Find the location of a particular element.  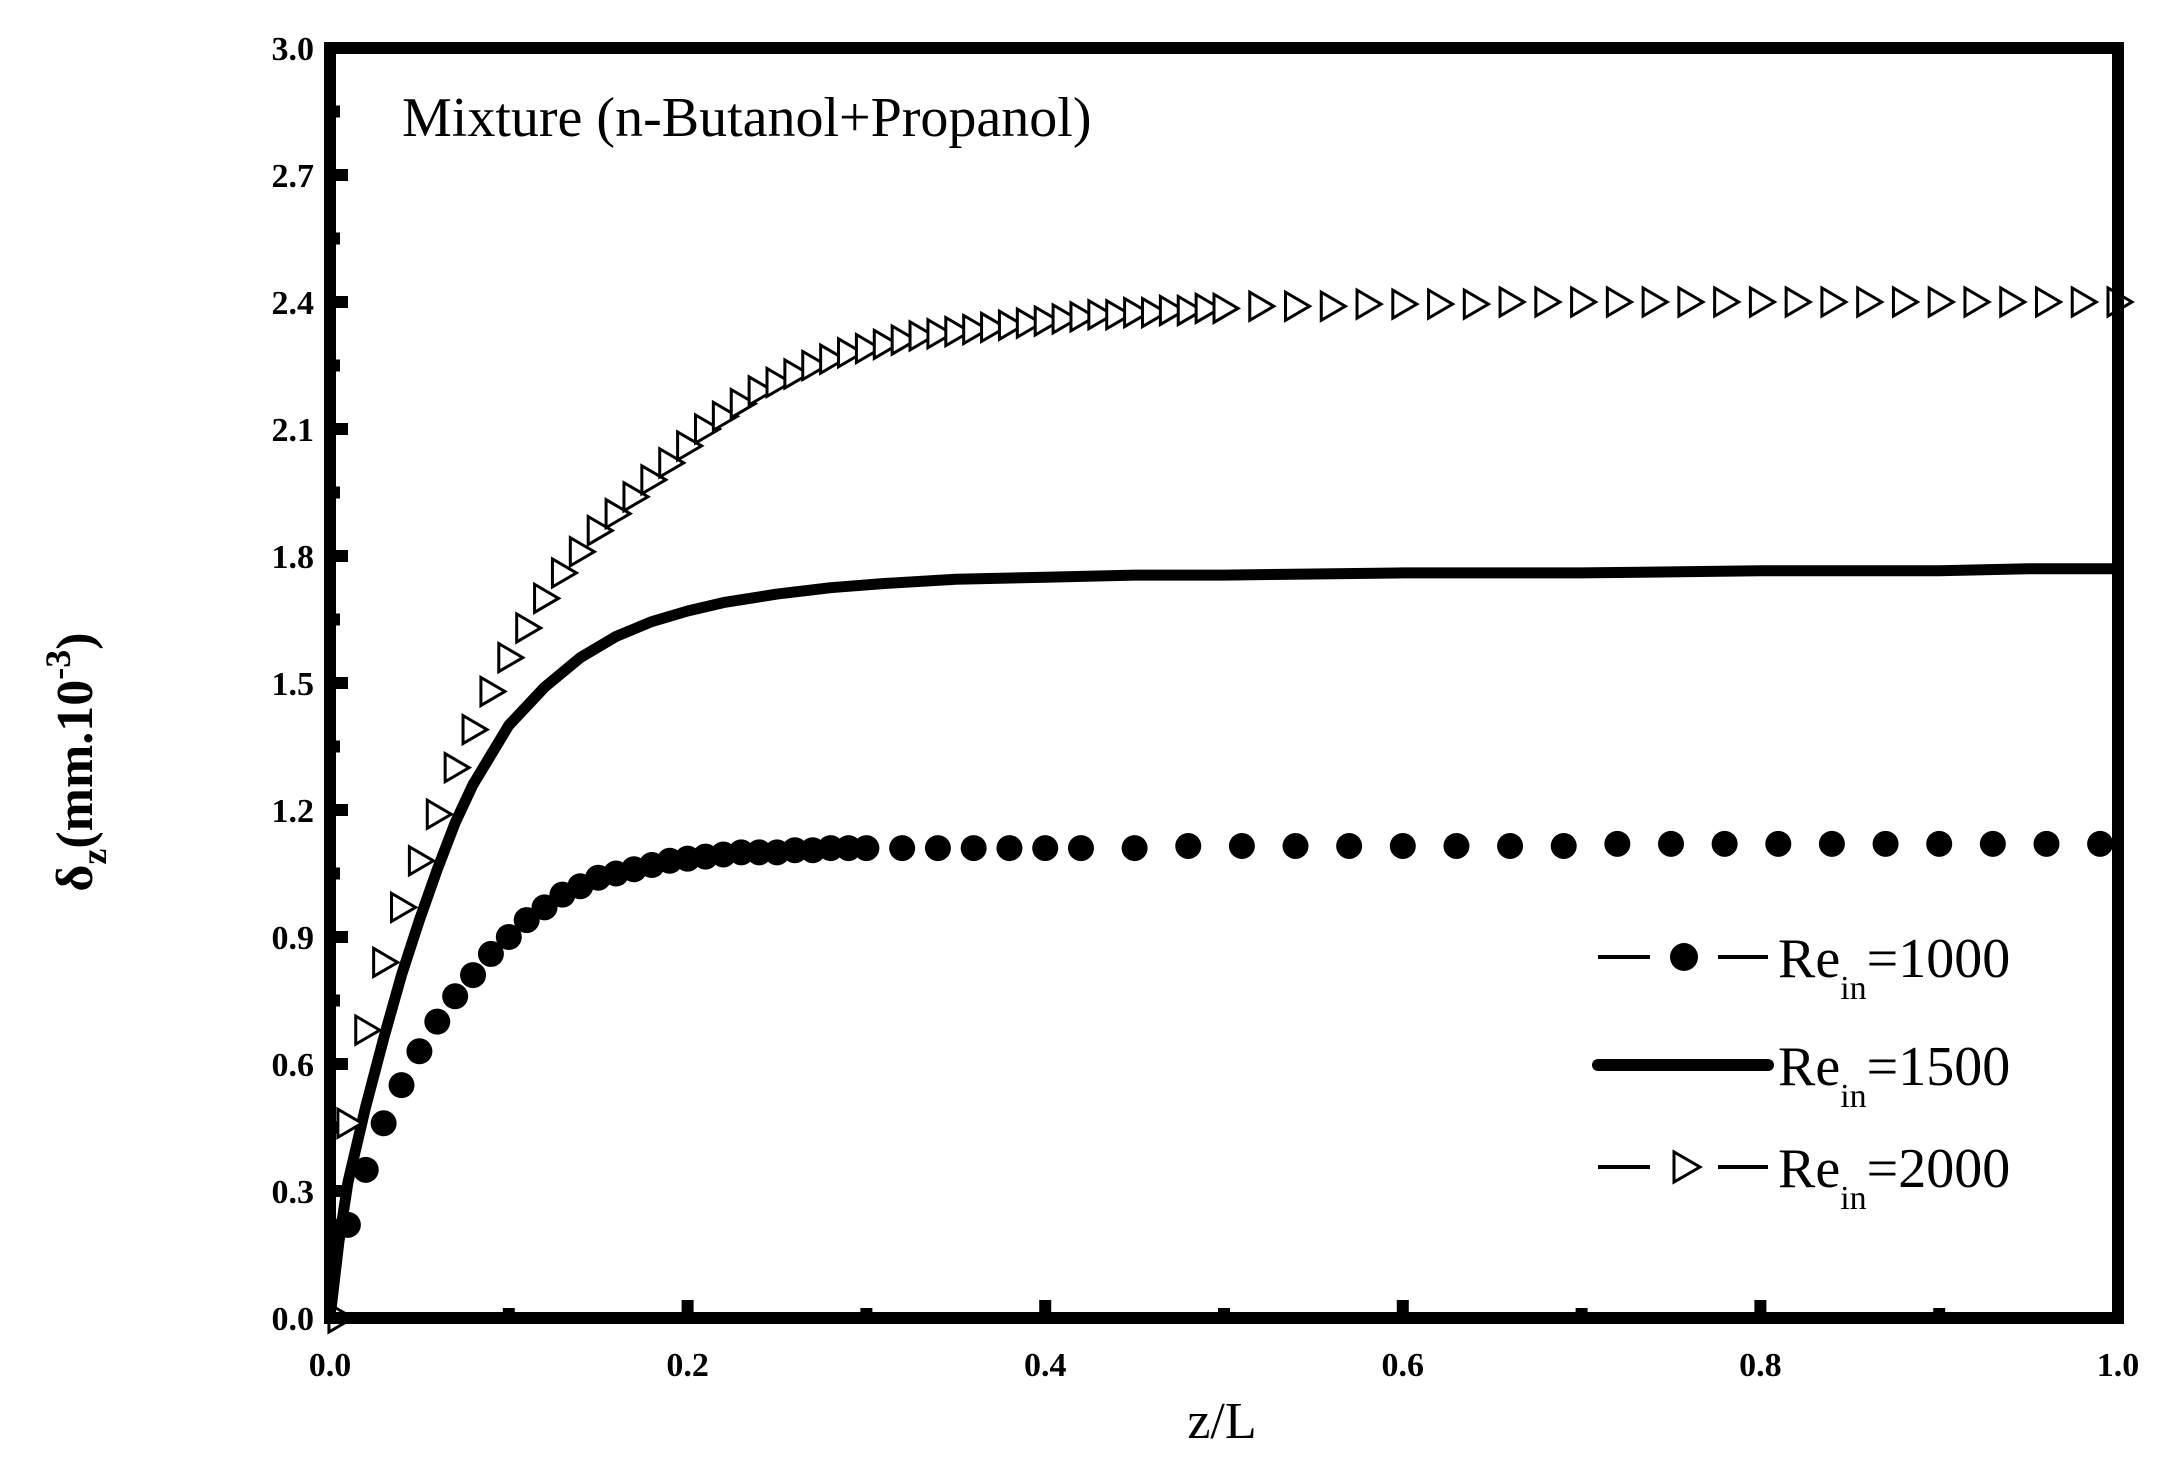

x-tick-label: 0.2 is located at coordinates (687, 1365).